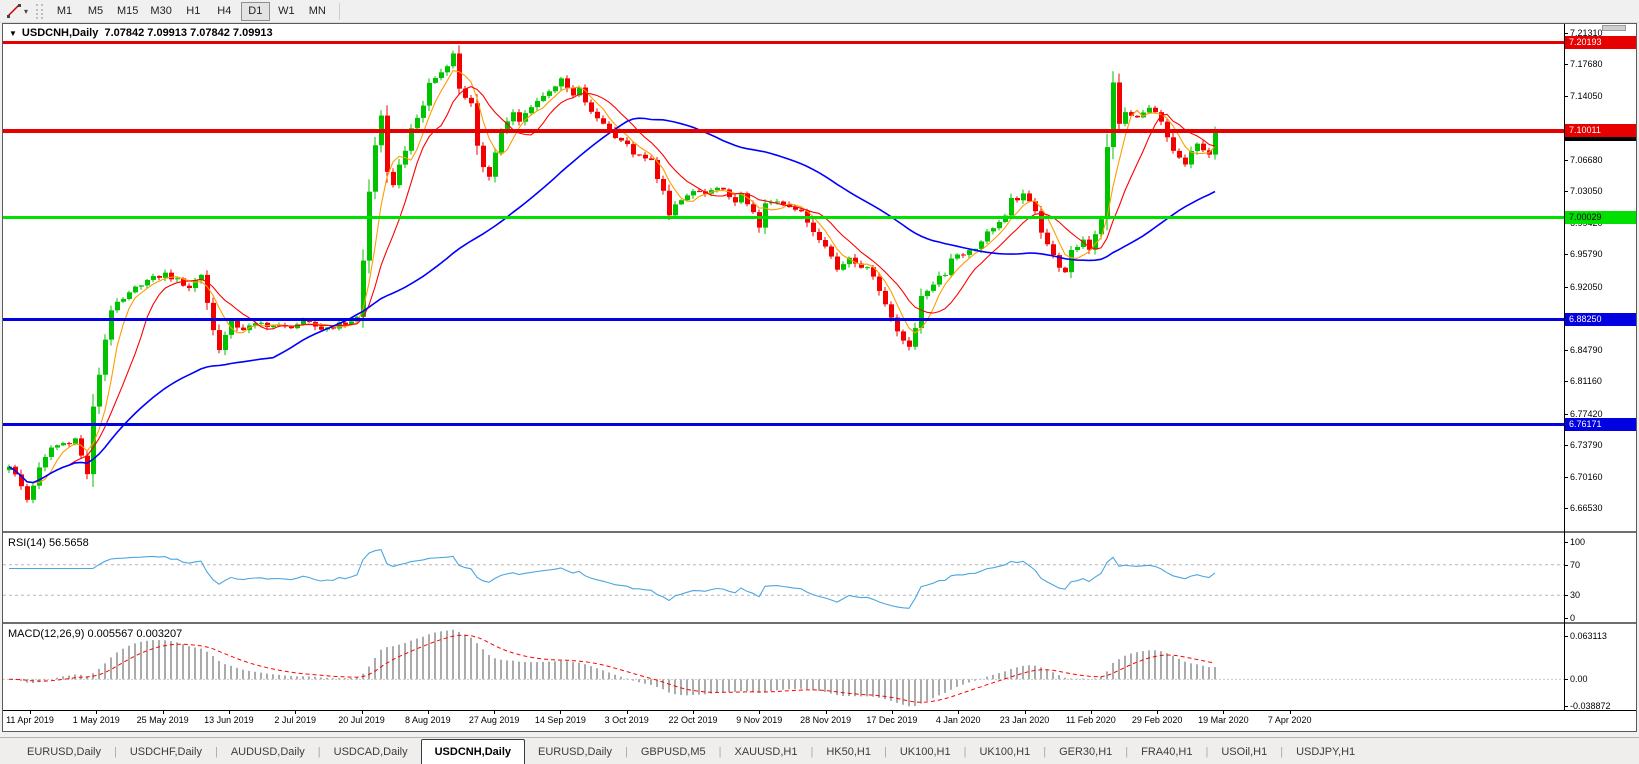  What do you see at coordinates (1600, 131) in the screenshot?
I see `level-price-box: 7.10011` at bounding box center [1600, 131].